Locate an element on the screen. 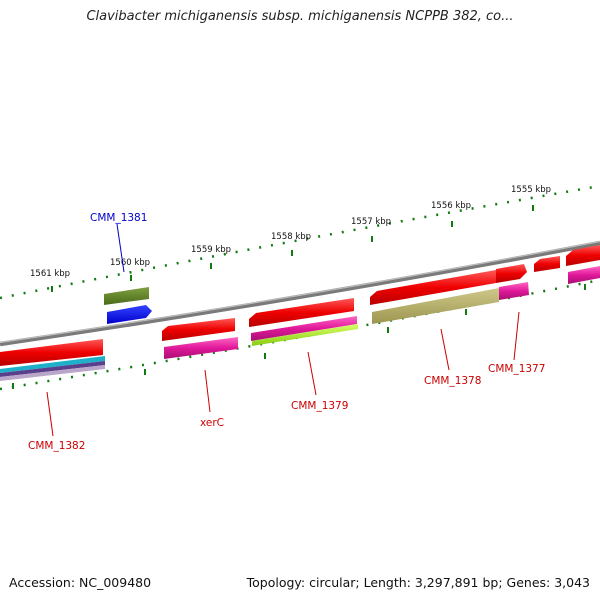 This screenshot has height=600, width=600. gene-cmm1382-band-cyan is located at coordinates (52, 364).